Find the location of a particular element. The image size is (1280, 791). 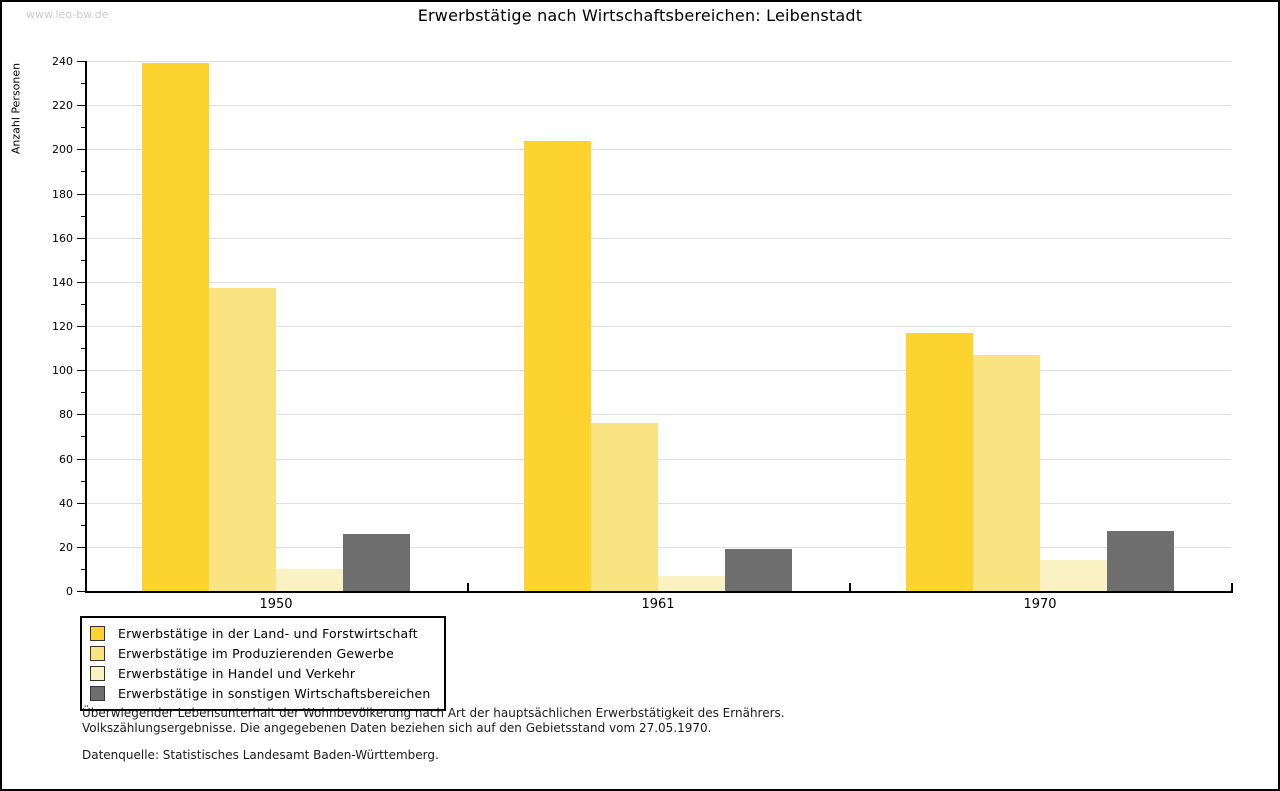

legend-label-3: Erwerbstätige in Handel und Verkehr is located at coordinates (237, 673).